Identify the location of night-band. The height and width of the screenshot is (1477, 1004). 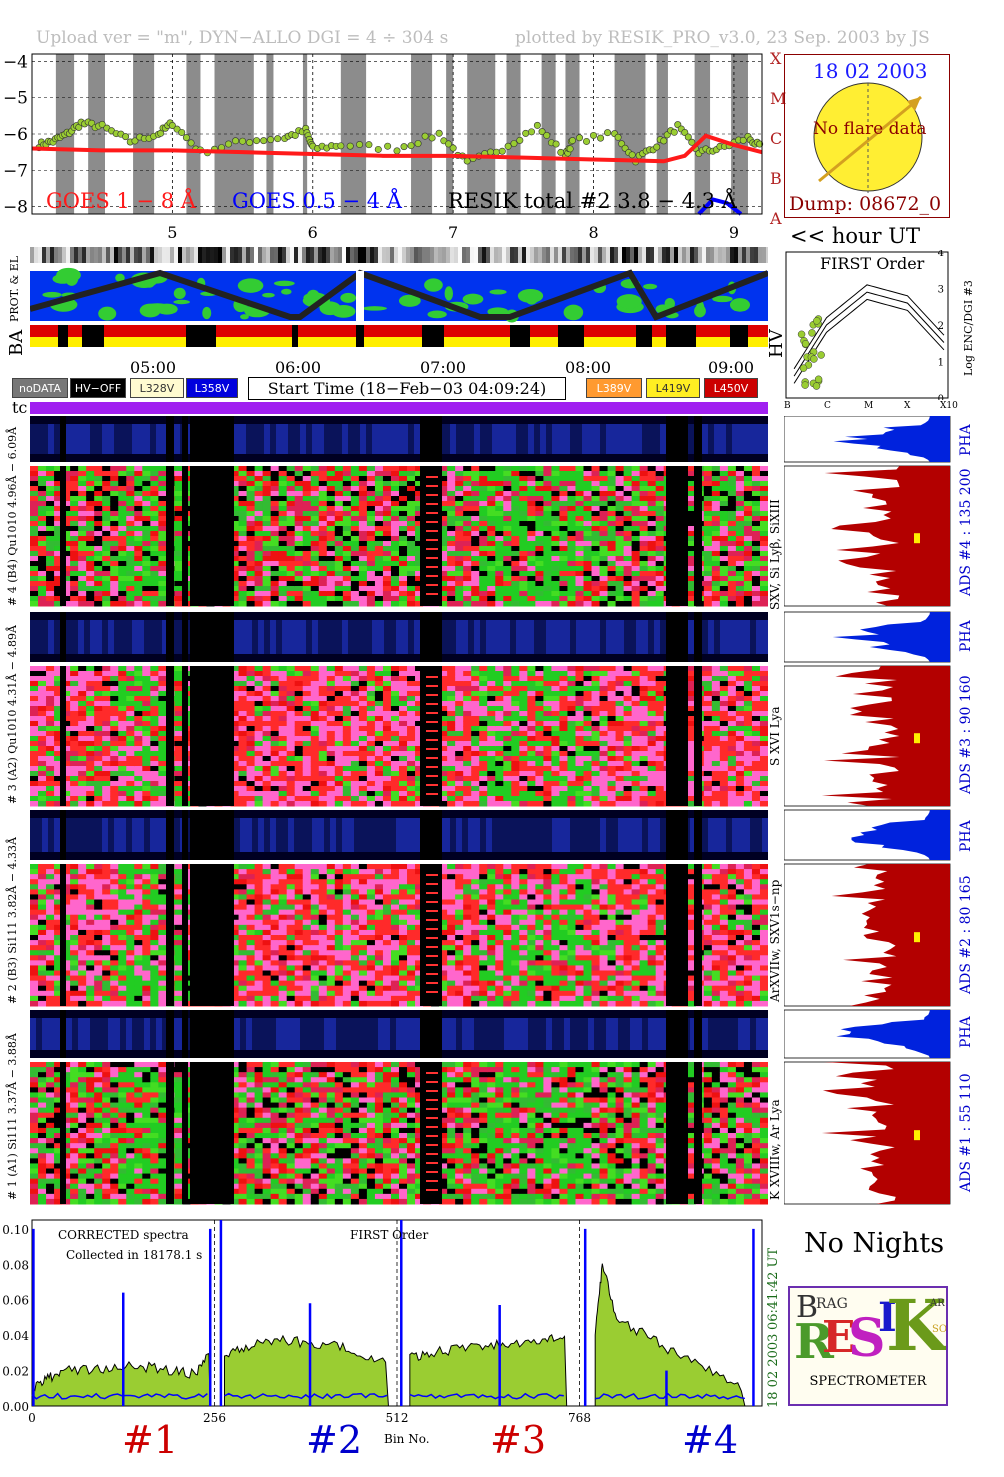
(739, 134).